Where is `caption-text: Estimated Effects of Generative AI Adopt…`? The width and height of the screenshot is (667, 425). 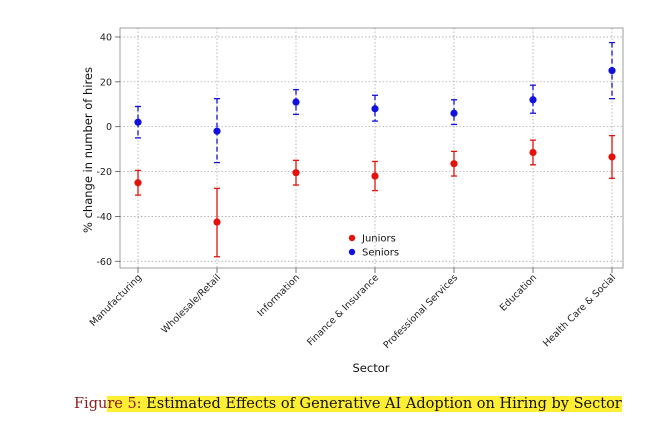
caption-text: Estimated Effects of Generative AI Adopt… is located at coordinates (381, 404).